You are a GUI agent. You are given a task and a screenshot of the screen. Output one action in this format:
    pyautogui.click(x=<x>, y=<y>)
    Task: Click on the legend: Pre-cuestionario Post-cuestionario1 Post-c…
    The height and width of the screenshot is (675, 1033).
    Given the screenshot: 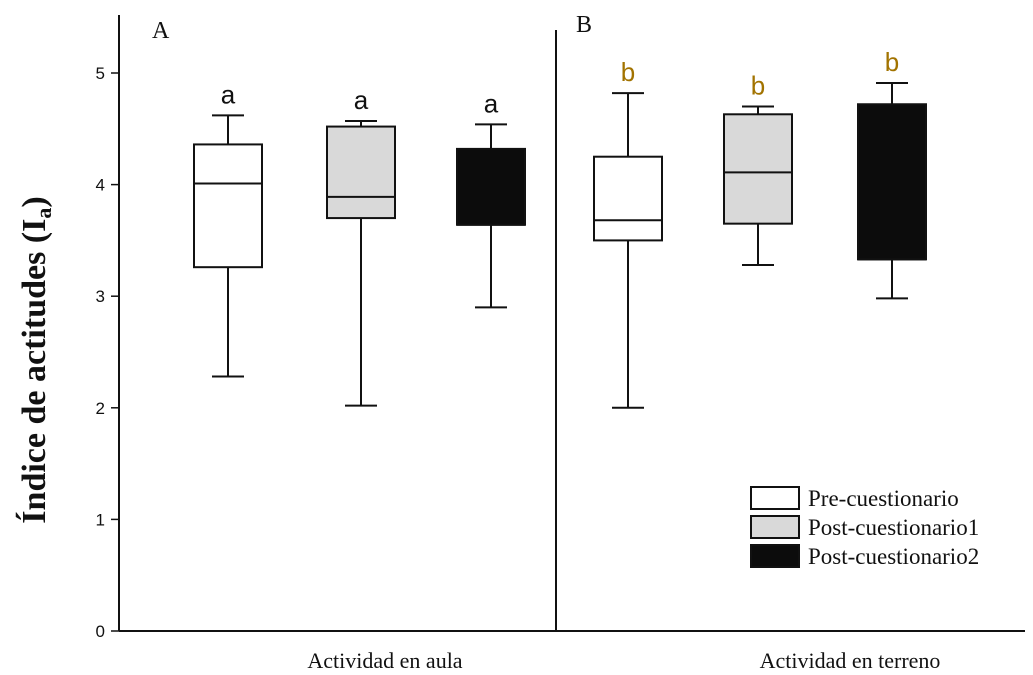 What is the action you would take?
    pyautogui.click(x=864, y=527)
    